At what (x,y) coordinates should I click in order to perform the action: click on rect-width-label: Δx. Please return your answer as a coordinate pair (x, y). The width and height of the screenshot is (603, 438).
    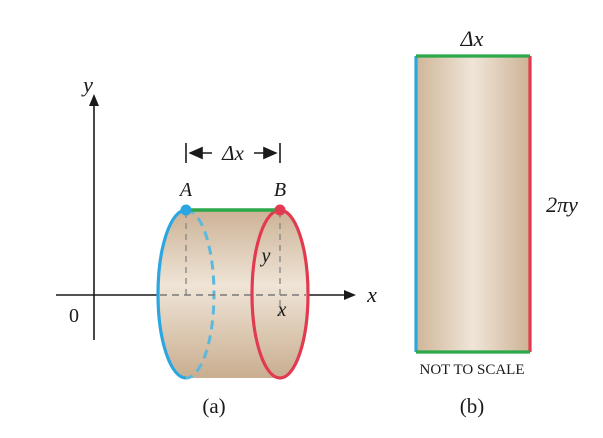
    Looking at the image, I should click on (472, 38).